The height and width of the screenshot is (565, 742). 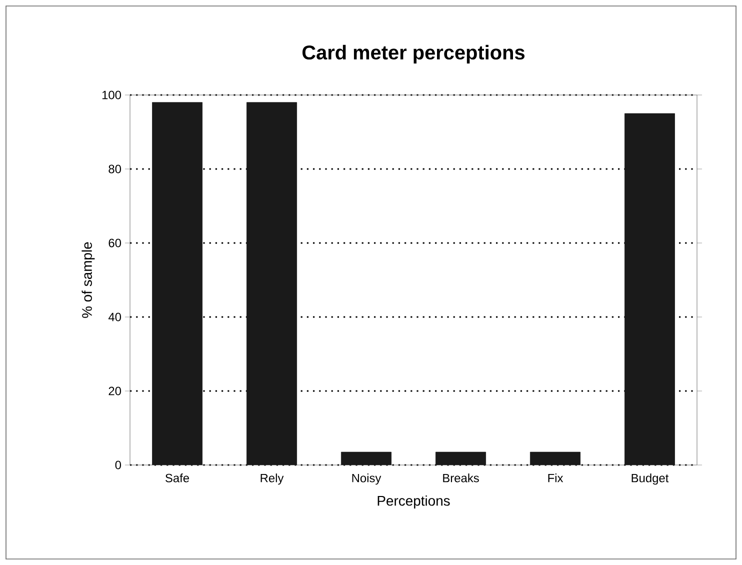 What do you see at coordinates (556, 478) in the screenshot?
I see `x-tick-label: Fix` at bounding box center [556, 478].